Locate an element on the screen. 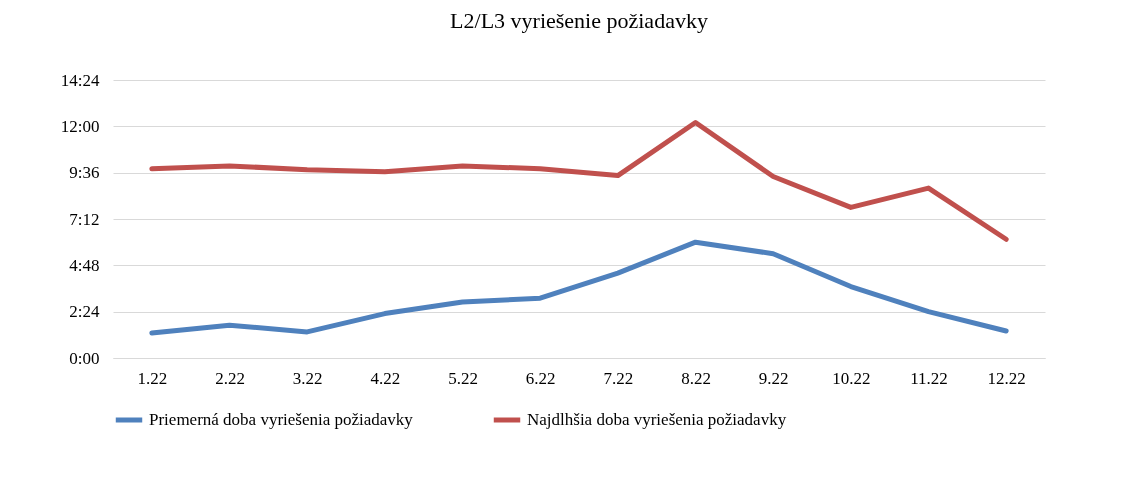  x-tick-label: 3.22 is located at coordinates (307, 378).